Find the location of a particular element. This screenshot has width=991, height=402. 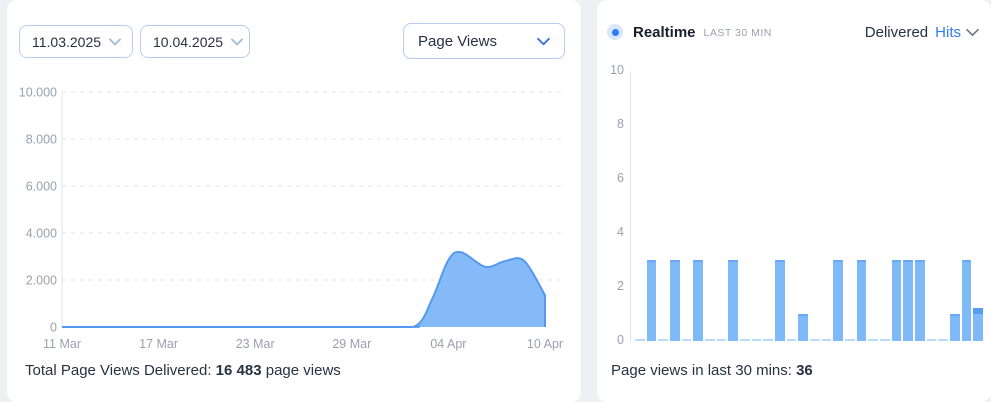

x-axis-label: 17 Mar is located at coordinates (158, 344).